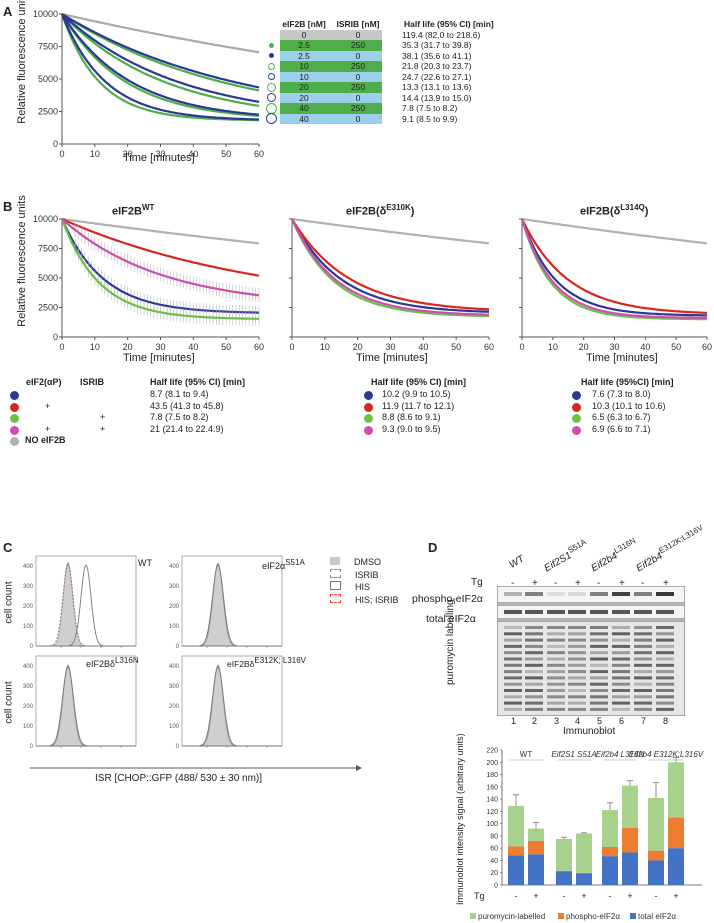  Describe the element at coordinates (271, 108) in the screenshot. I see `row-marker-icon` at that location.